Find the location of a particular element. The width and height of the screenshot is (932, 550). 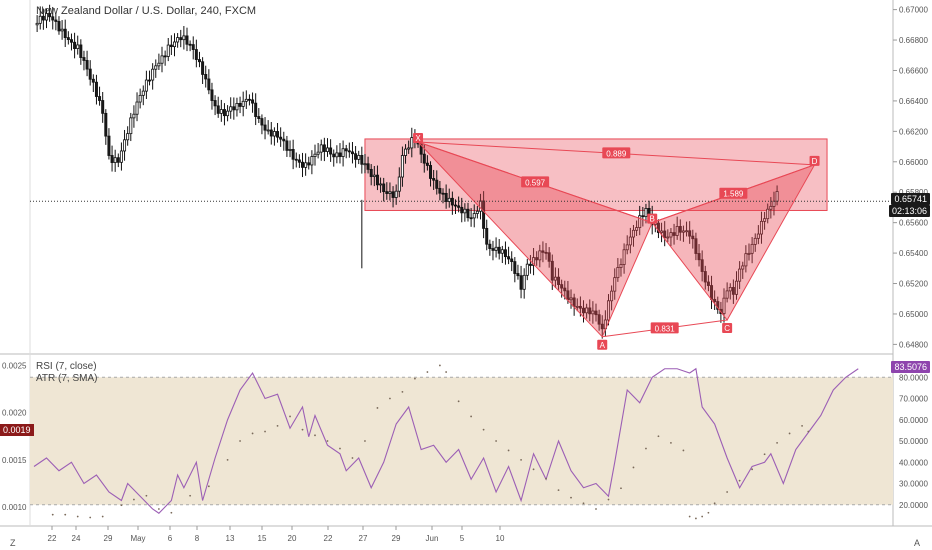

rsi-label: RSI (7, close) is located at coordinates (66, 366).